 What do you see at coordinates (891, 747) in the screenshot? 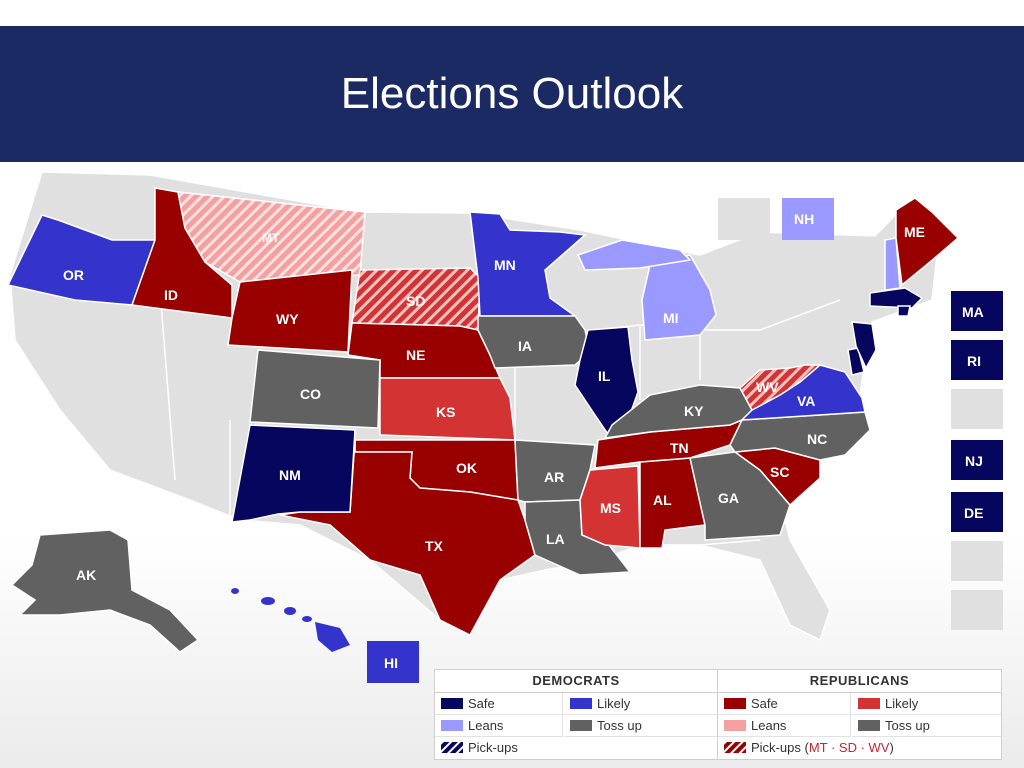
I see `legend-gop-pickups-paren-close: )` at bounding box center [891, 747].